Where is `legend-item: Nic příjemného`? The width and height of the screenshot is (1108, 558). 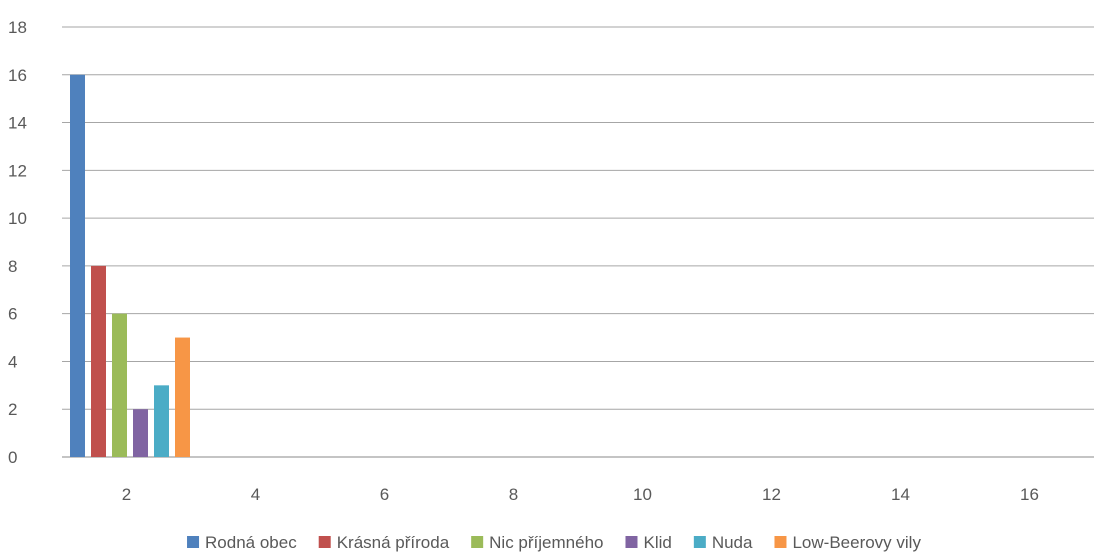
legend-item: Nic příjemného is located at coordinates (537, 542).